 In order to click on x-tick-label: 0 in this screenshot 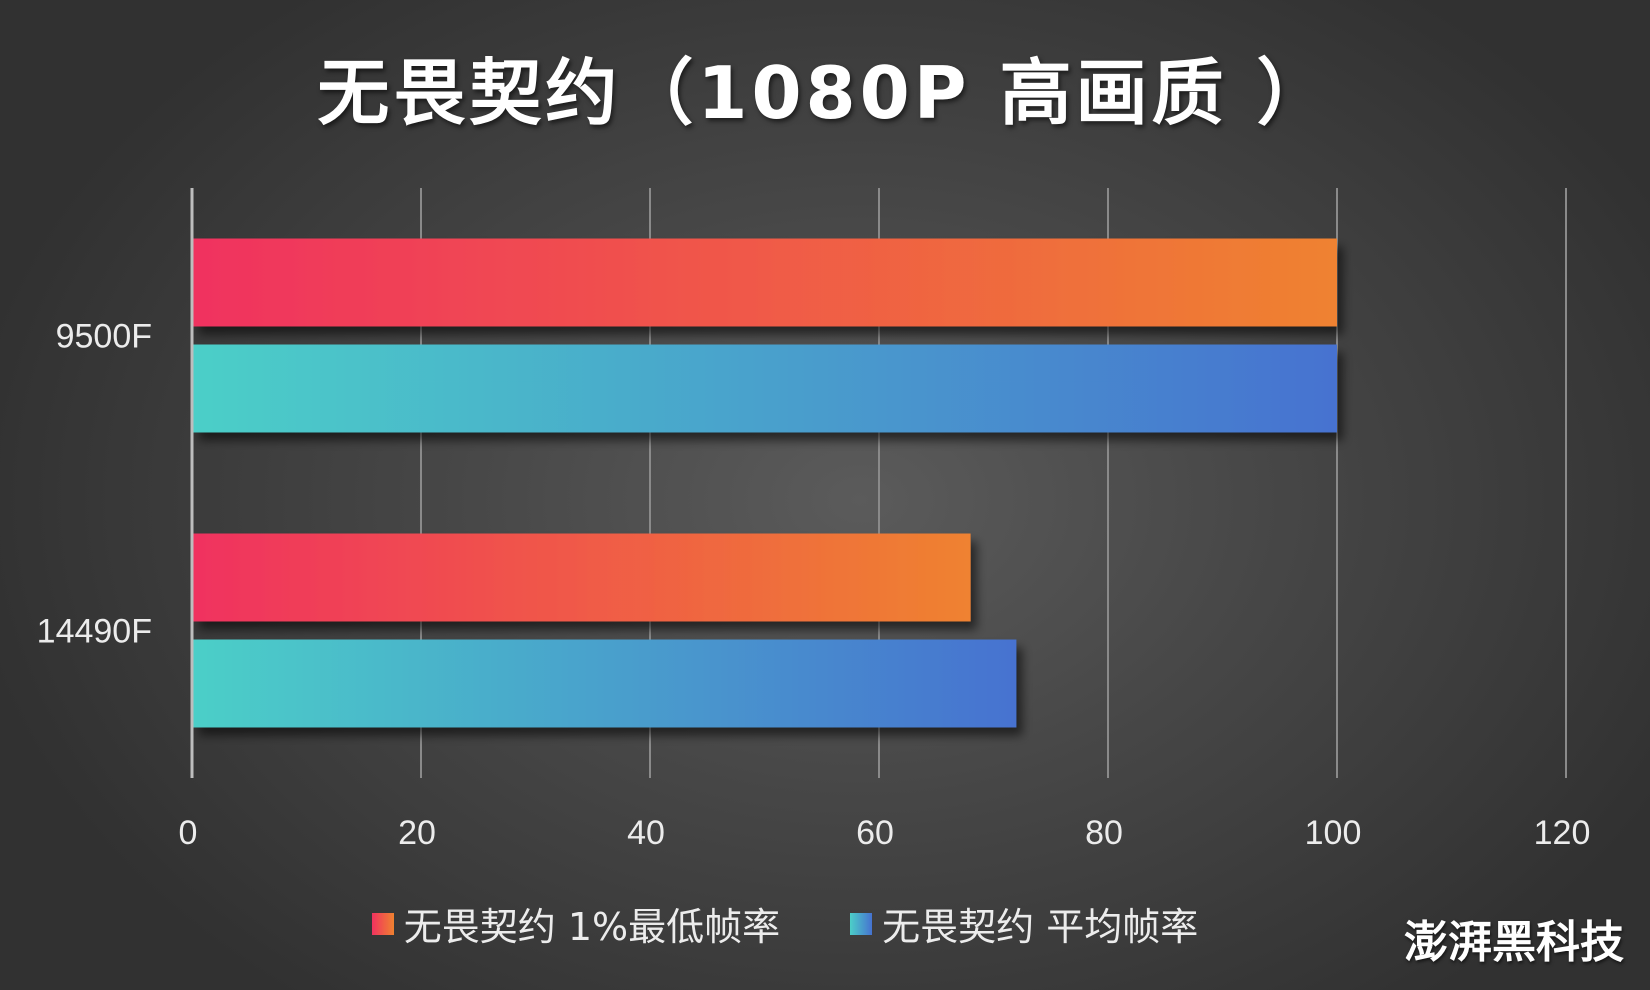, I will do `click(188, 833)`.